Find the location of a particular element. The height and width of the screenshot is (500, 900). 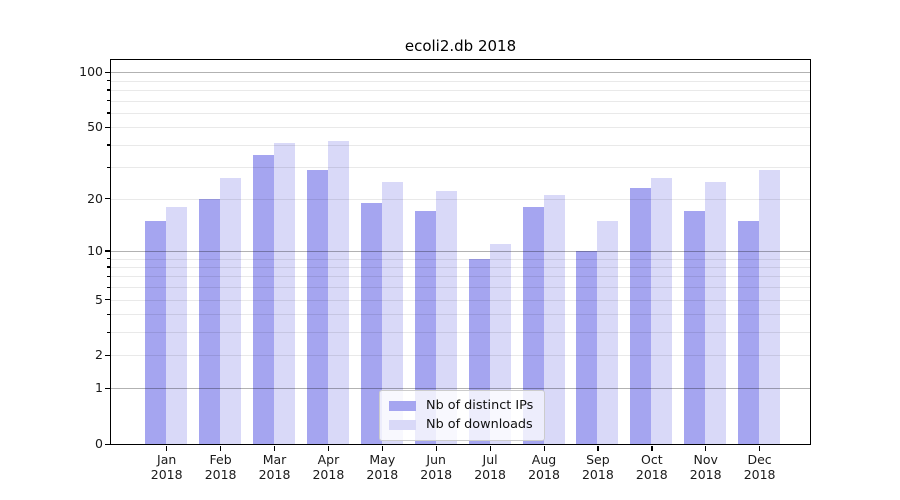

y-tick-label-0: 0 is located at coordinates (99, 443).